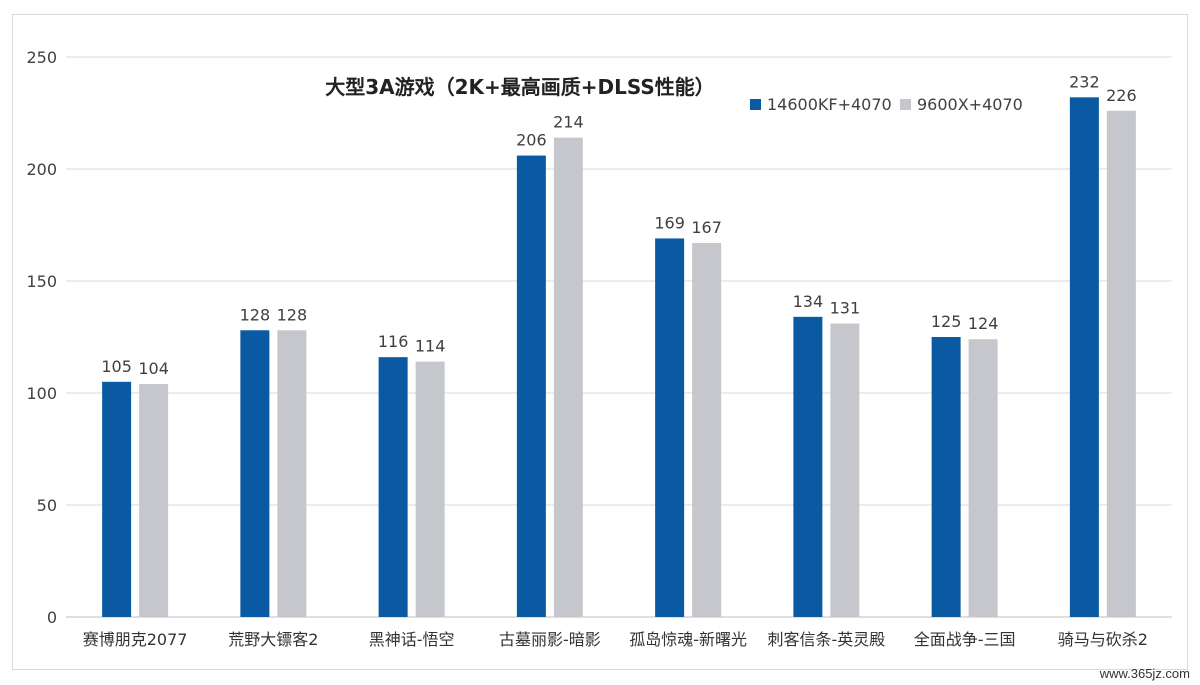  What do you see at coordinates (412, 639) in the screenshot?
I see `x-tick-label: 黑神话-悟空` at bounding box center [412, 639].